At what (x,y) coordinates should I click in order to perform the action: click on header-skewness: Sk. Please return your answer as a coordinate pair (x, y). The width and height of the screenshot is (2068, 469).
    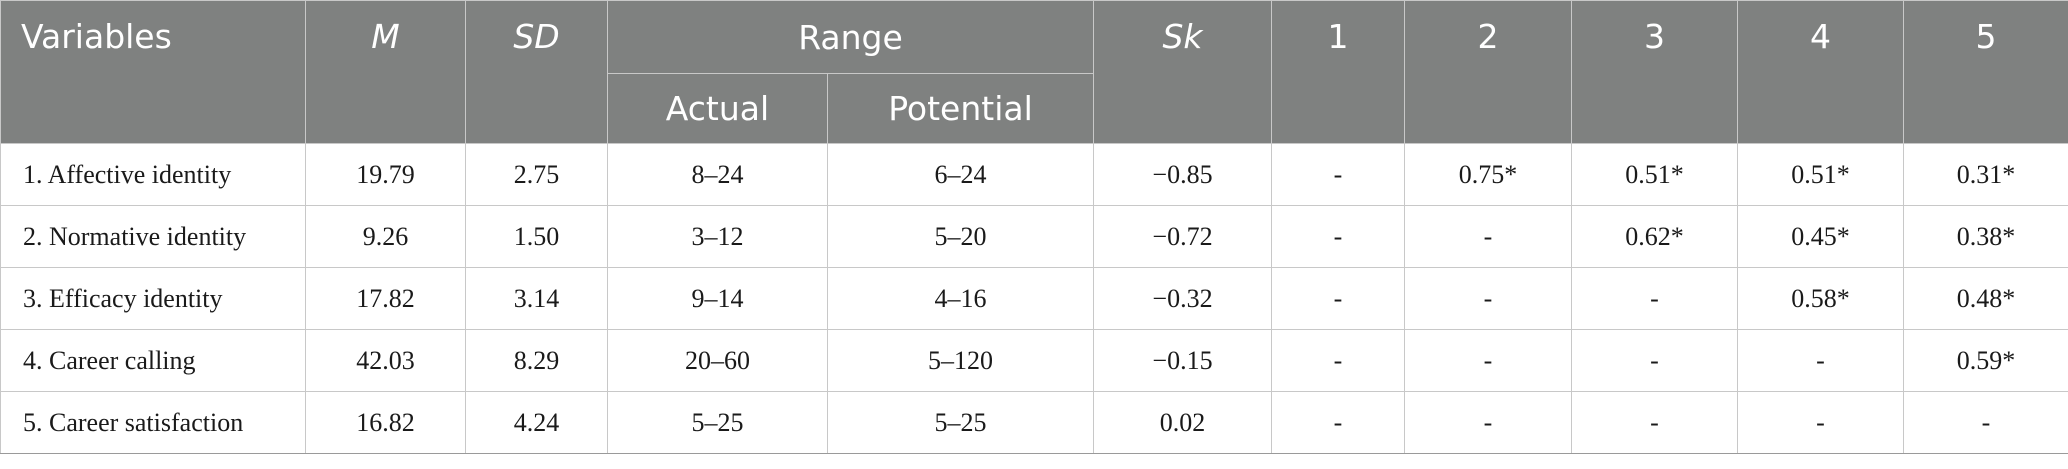
    Looking at the image, I should click on (1182, 72).